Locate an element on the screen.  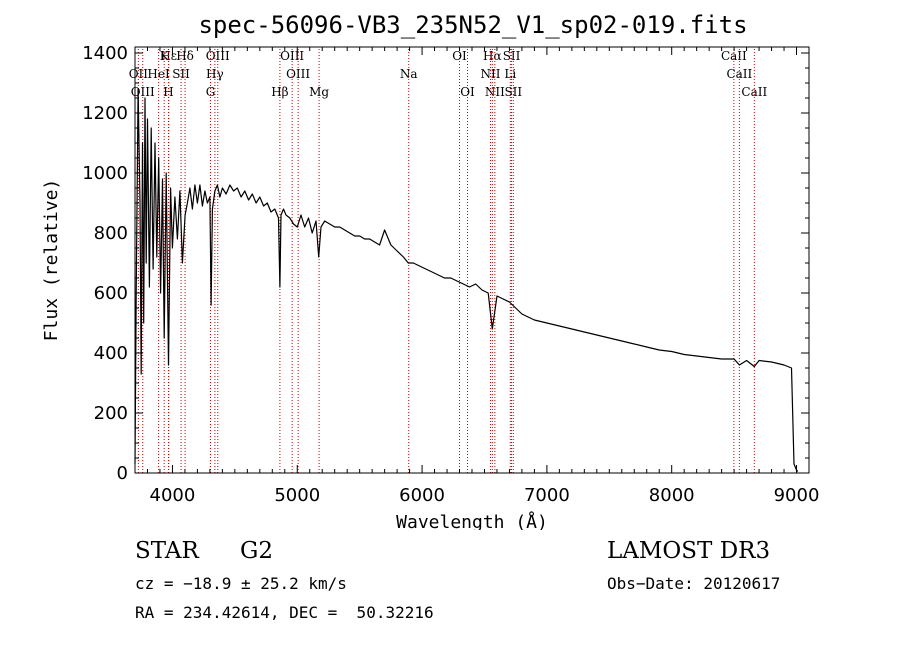
y-tick-label: 800 is located at coordinates (111, 233).